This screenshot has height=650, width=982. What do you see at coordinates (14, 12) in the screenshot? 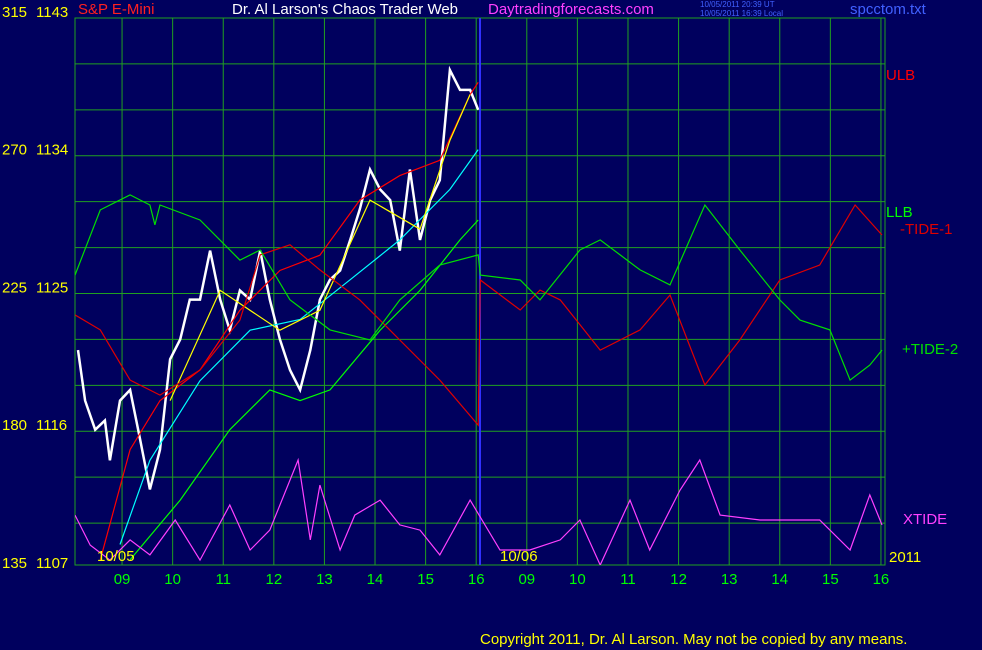
I see `y-tick-label: 315` at bounding box center [14, 12].